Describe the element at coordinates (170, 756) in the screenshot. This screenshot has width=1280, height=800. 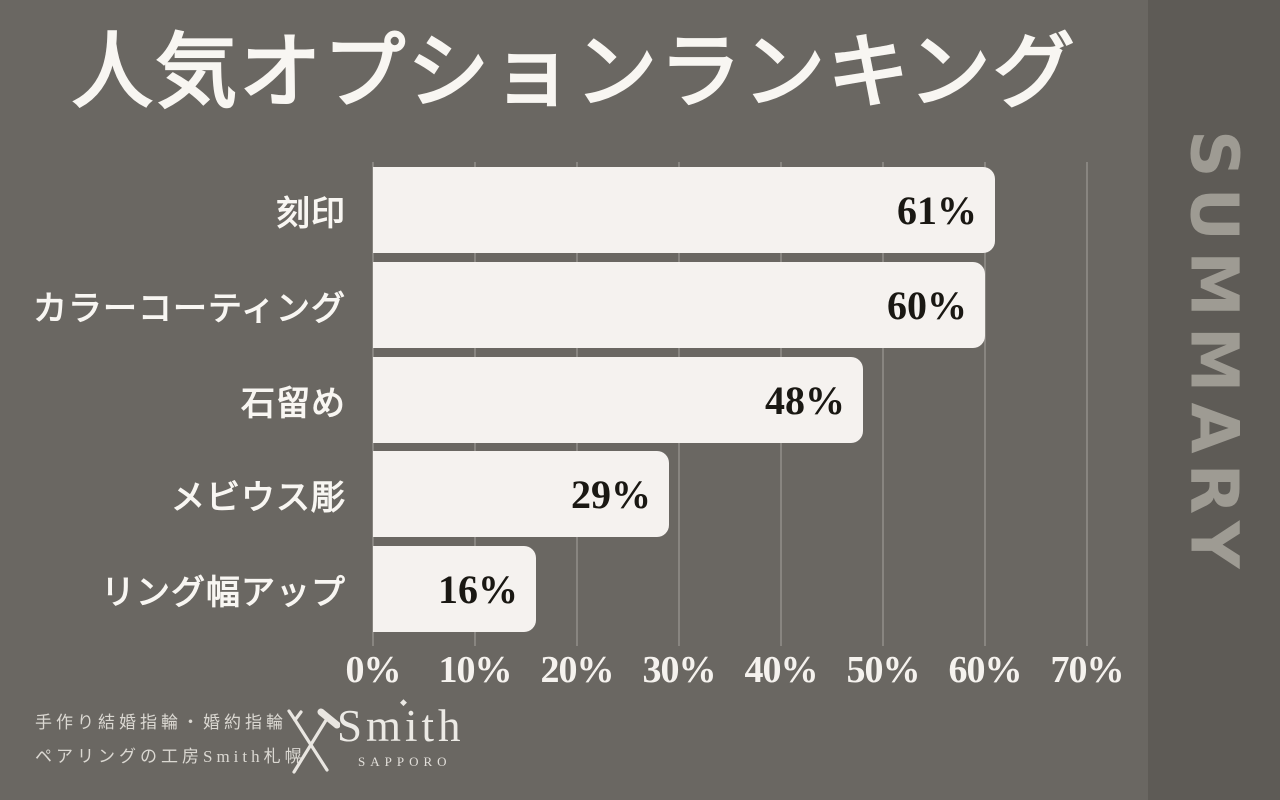
I see `footer-tagline-line2: ペアリングの工房Smith札幌` at that location.